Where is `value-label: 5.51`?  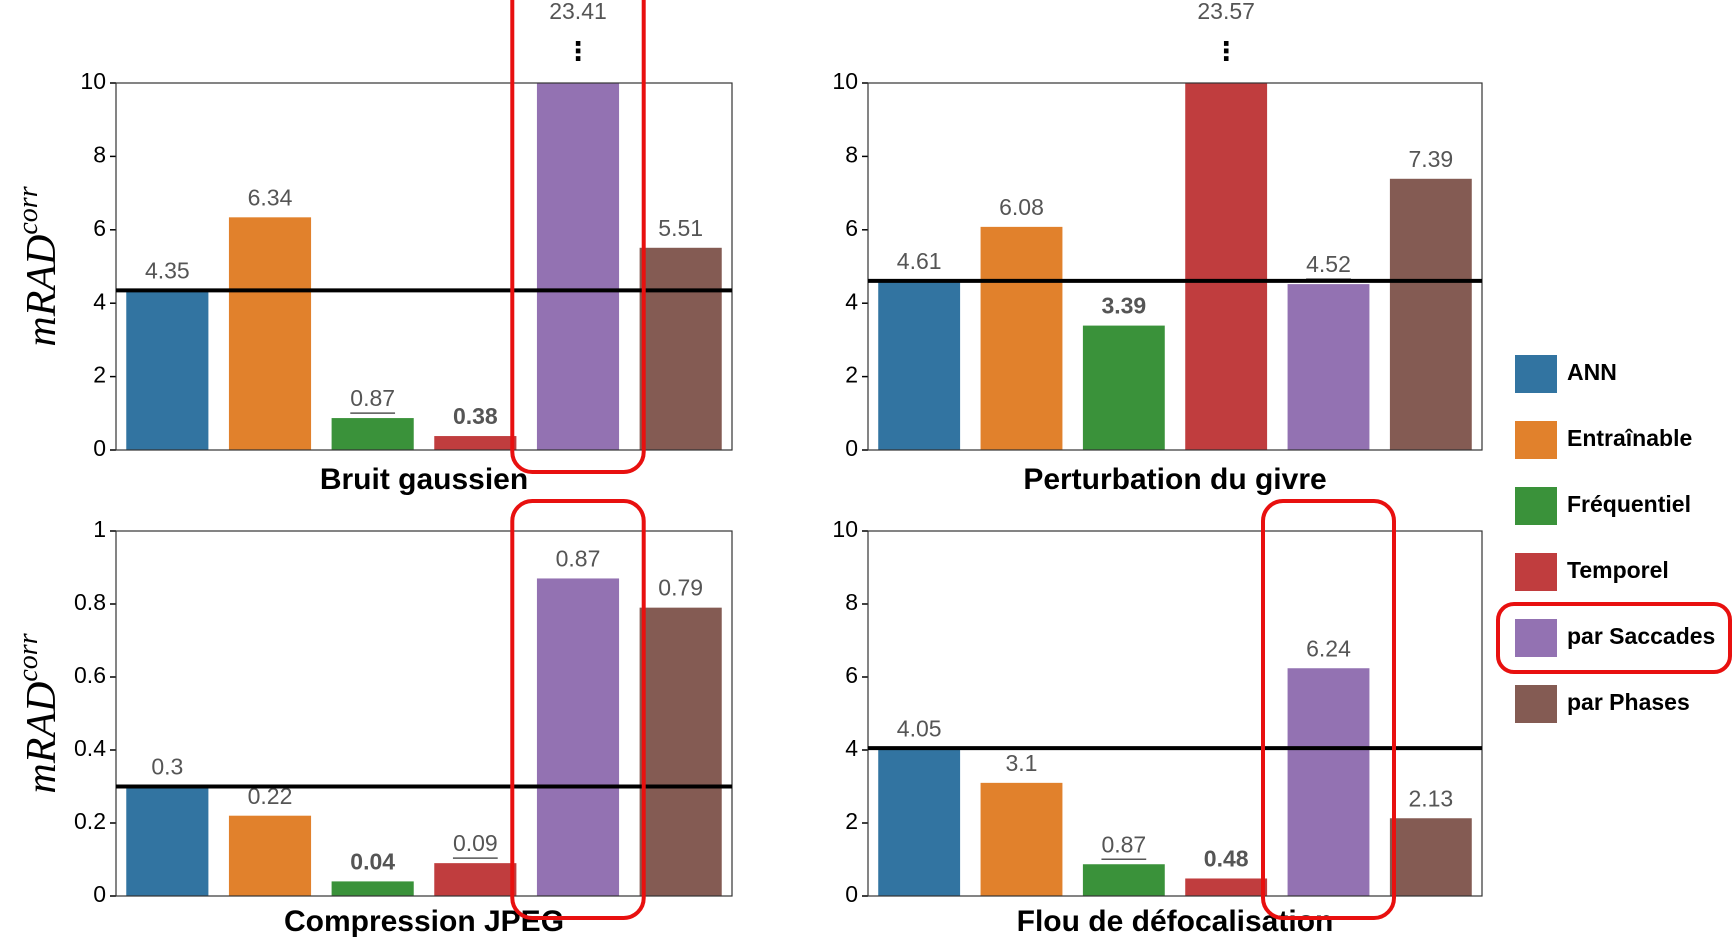 value-label: 5.51 is located at coordinates (680, 228).